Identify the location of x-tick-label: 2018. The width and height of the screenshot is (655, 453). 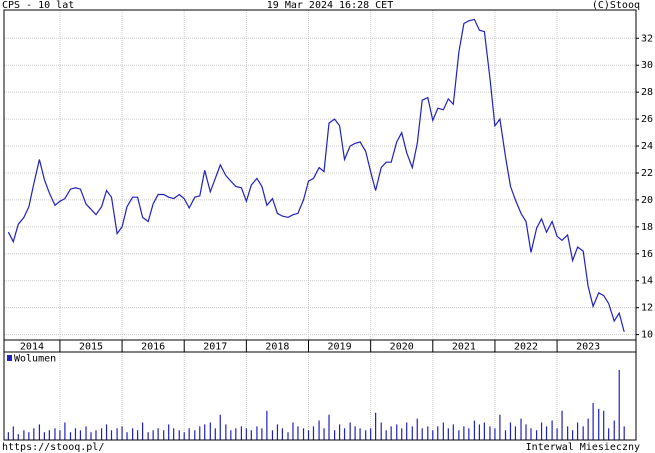
(277, 347).